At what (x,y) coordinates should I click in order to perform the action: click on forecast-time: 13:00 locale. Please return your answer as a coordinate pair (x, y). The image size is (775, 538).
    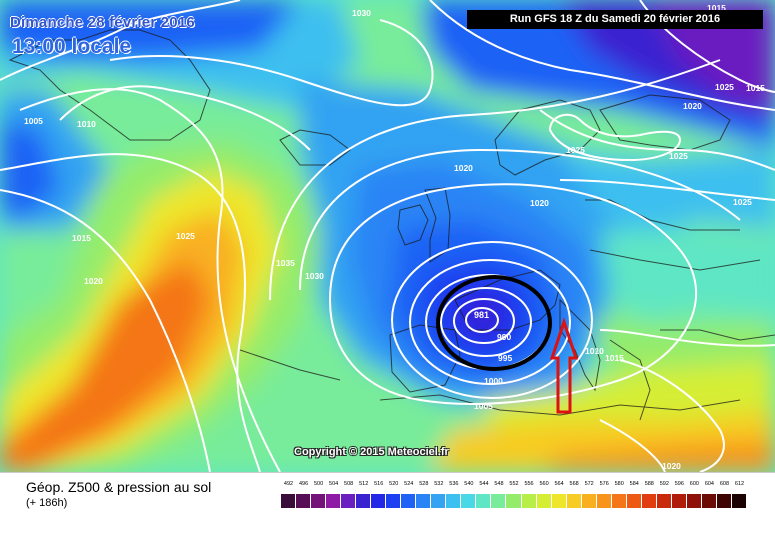
    Looking at the image, I should click on (72, 46).